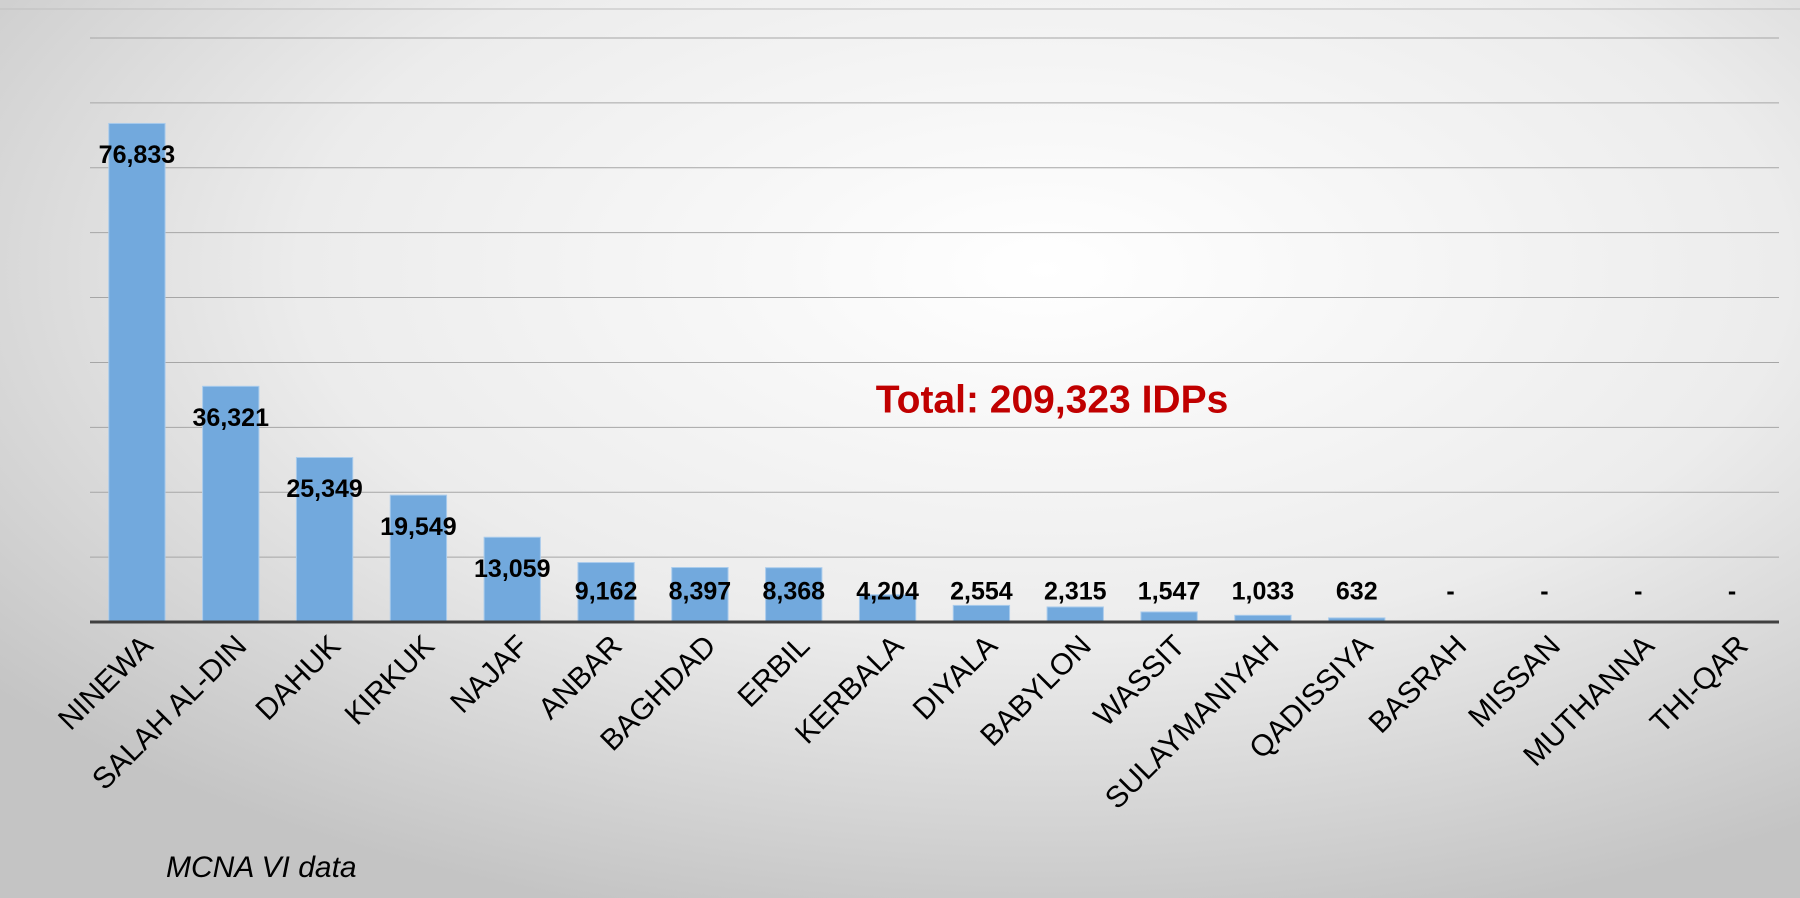 This screenshot has height=898, width=1800. Describe the element at coordinates (324, 489) in the screenshot. I see `data-label: 25,349` at that location.